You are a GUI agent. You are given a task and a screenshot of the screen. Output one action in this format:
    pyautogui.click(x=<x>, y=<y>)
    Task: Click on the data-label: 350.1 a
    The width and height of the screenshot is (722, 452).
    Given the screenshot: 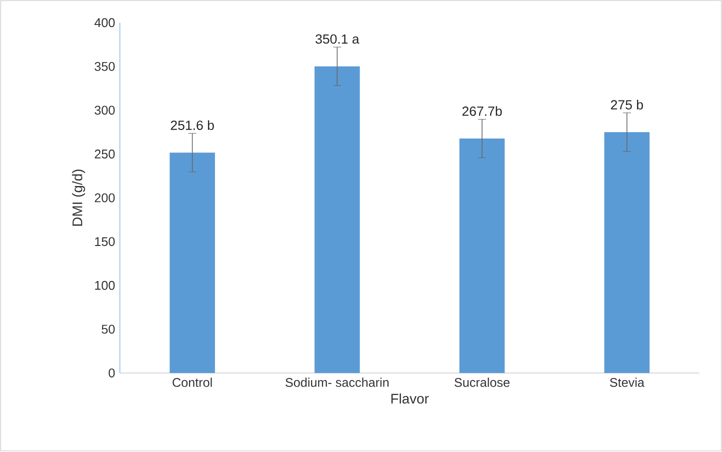 What is the action you would take?
    pyautogui.click(x=338, y=39)
    